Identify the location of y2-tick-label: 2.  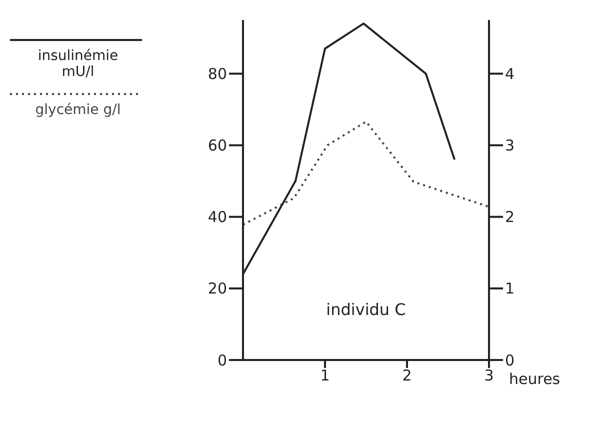
(510, 217).